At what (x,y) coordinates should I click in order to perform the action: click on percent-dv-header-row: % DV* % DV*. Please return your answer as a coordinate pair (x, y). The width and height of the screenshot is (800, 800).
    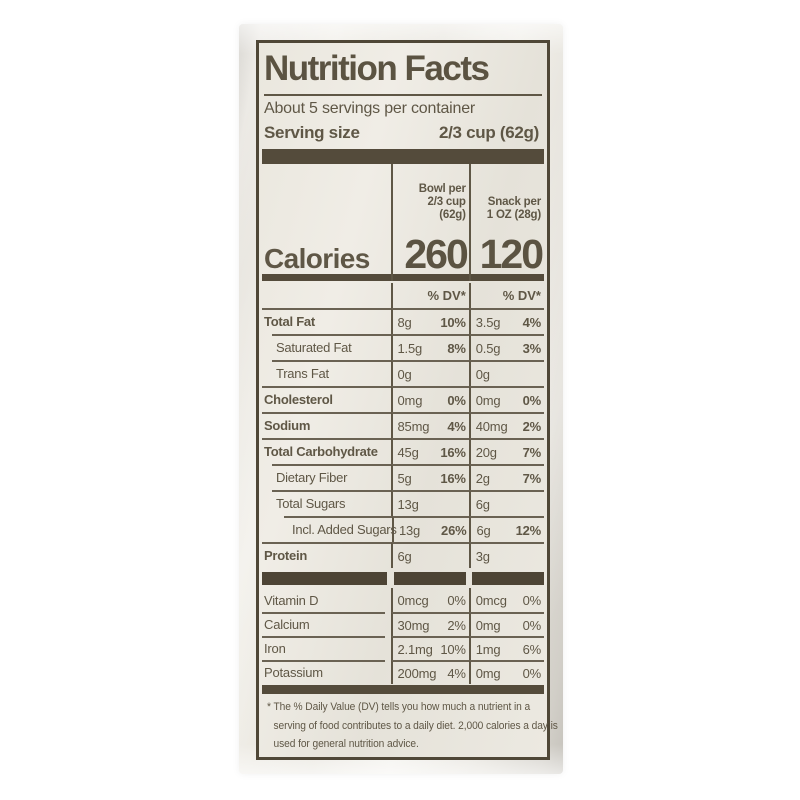
    Looking at the image, I should click on (403, 295).